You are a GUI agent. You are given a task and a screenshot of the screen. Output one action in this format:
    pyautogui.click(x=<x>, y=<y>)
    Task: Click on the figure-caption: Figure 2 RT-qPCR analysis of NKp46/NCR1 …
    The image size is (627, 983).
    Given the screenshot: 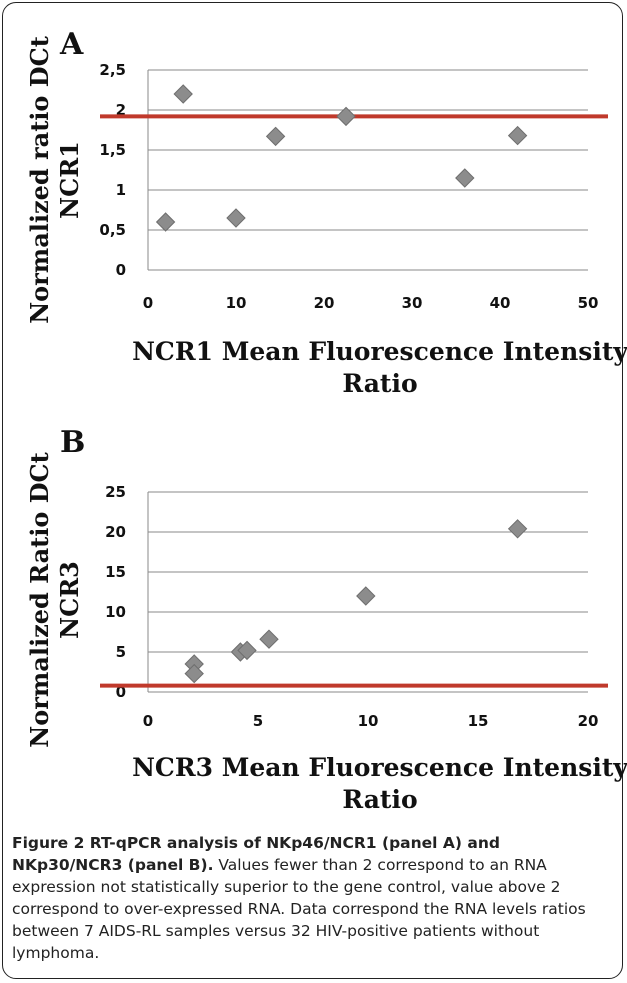 What is the action you would take?
    pyautogui.click(x=312, y=898)
    